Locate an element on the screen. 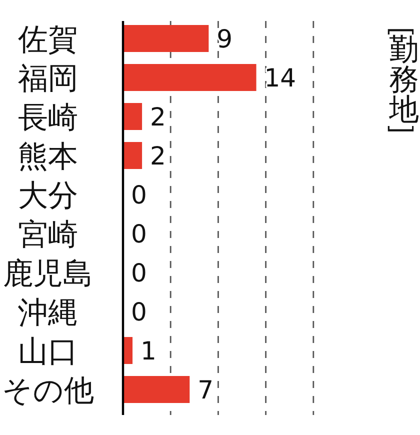 The height and width of the screenshot is (435, 420). y-tick-label: その他 is located at coordinates (48, 391).